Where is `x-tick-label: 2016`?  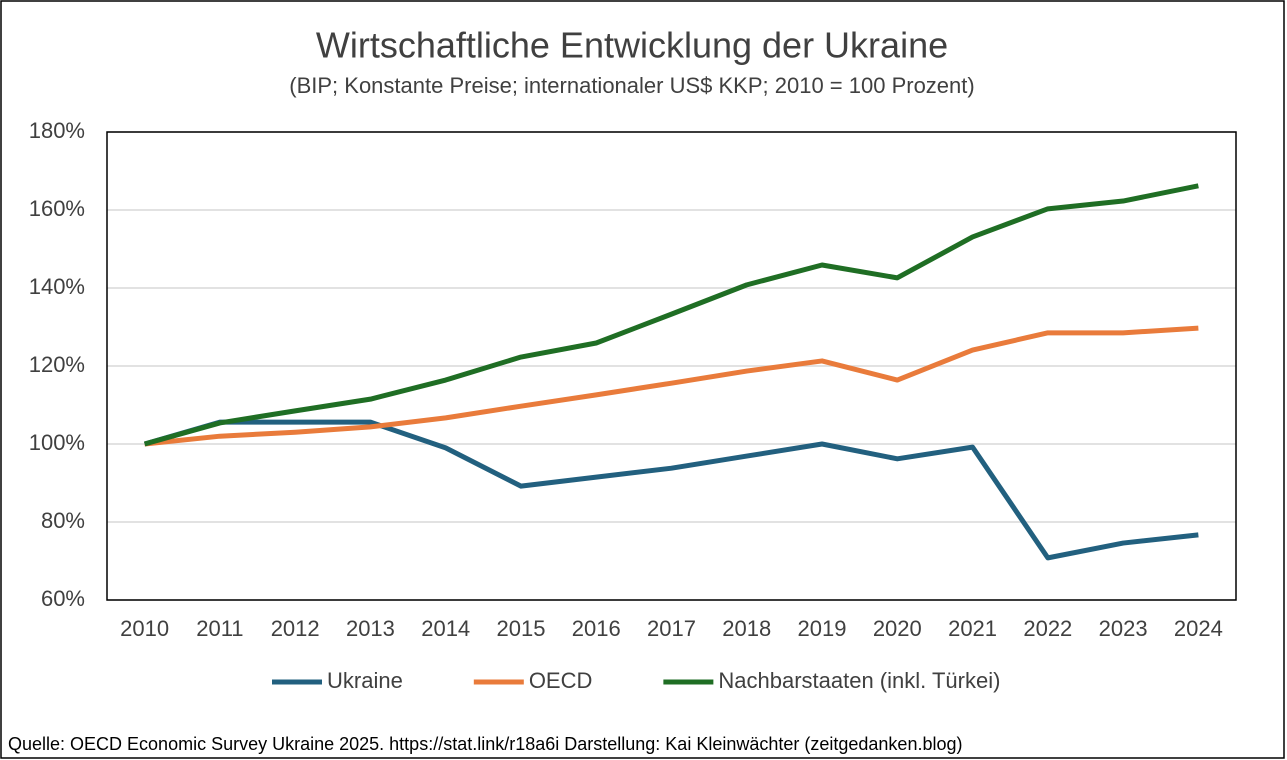 x-tick-label: 2016 is located at coordinates (596, 628).